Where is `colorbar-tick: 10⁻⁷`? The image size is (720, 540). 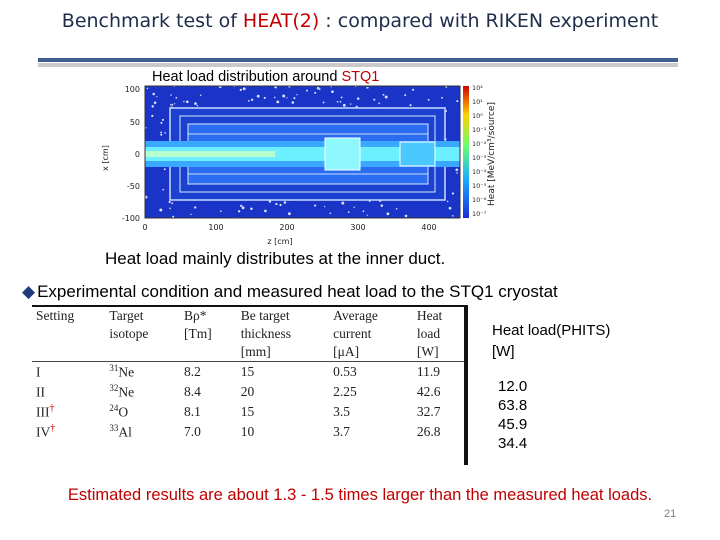 colorbar-tick: 10⁻⁷ is located at coordinates (479, 214).